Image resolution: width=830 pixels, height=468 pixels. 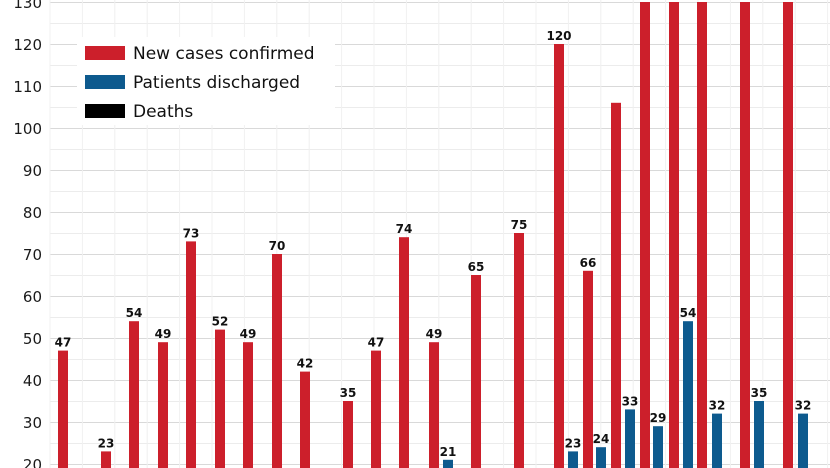 What do you see at coordinates (32, 297) in the screenshot?
I see `y-tick-label: 60` at bounding box center [32, 297].